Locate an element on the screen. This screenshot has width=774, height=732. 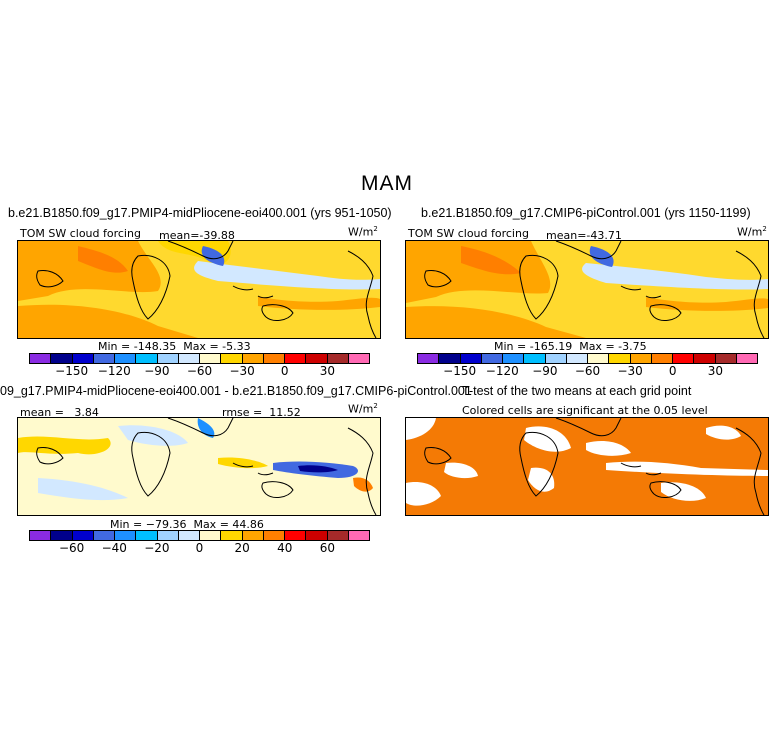
panel2-colorbar is located at coordinates (587, 358).